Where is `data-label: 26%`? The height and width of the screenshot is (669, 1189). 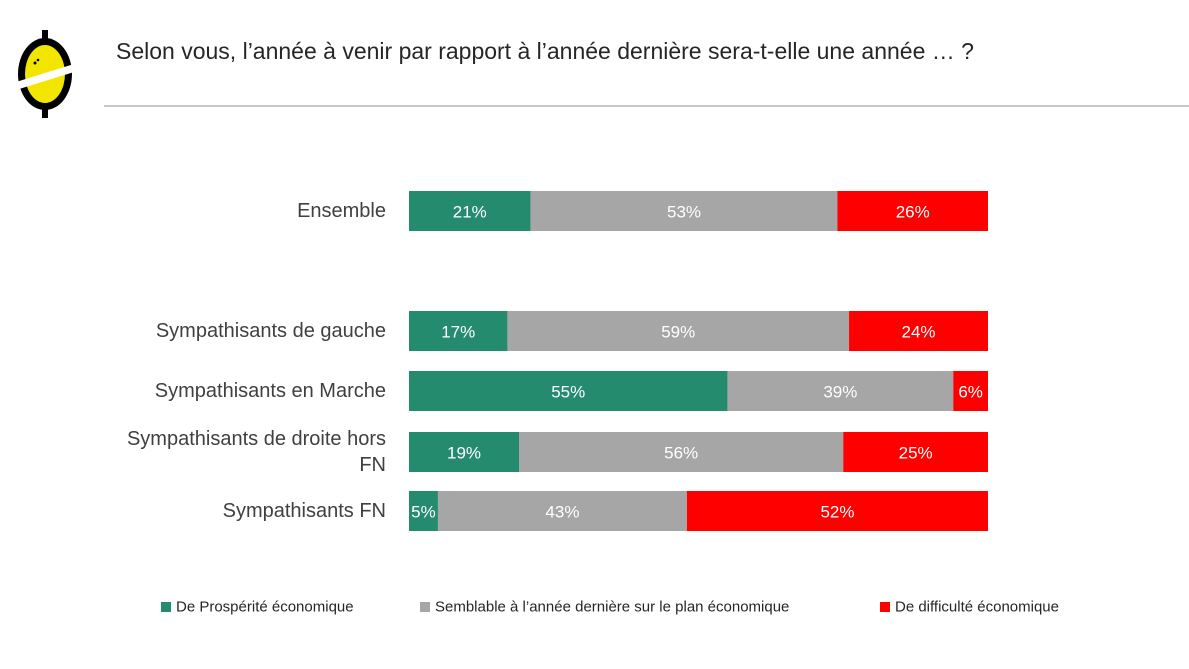
data-label: 26% is located at coordinates (913, 212).